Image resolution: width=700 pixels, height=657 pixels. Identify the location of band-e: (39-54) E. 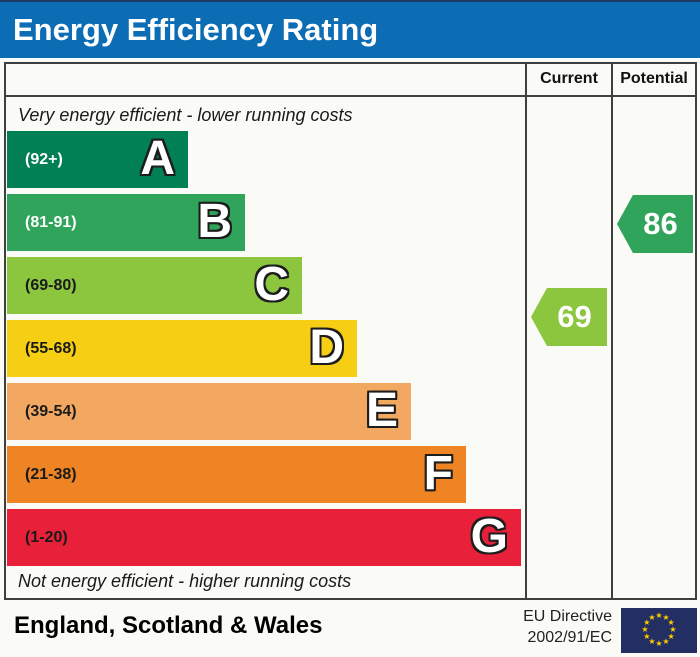
(209, 411).